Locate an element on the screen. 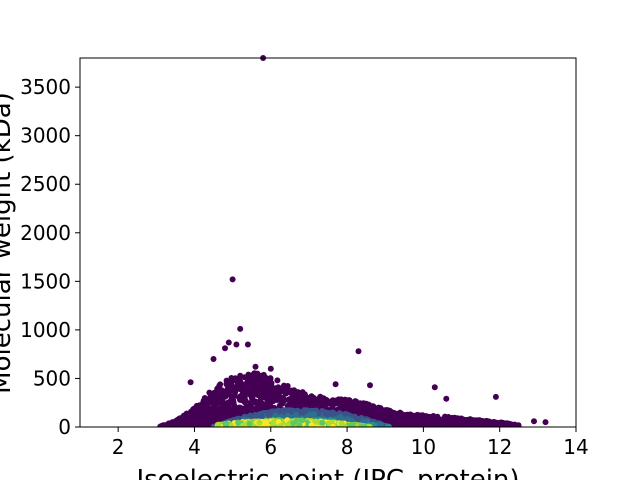 Image resolution: width=640 pixels, height=480 pixels. x-tick-label: 12 is located at coordinates (499, 447).